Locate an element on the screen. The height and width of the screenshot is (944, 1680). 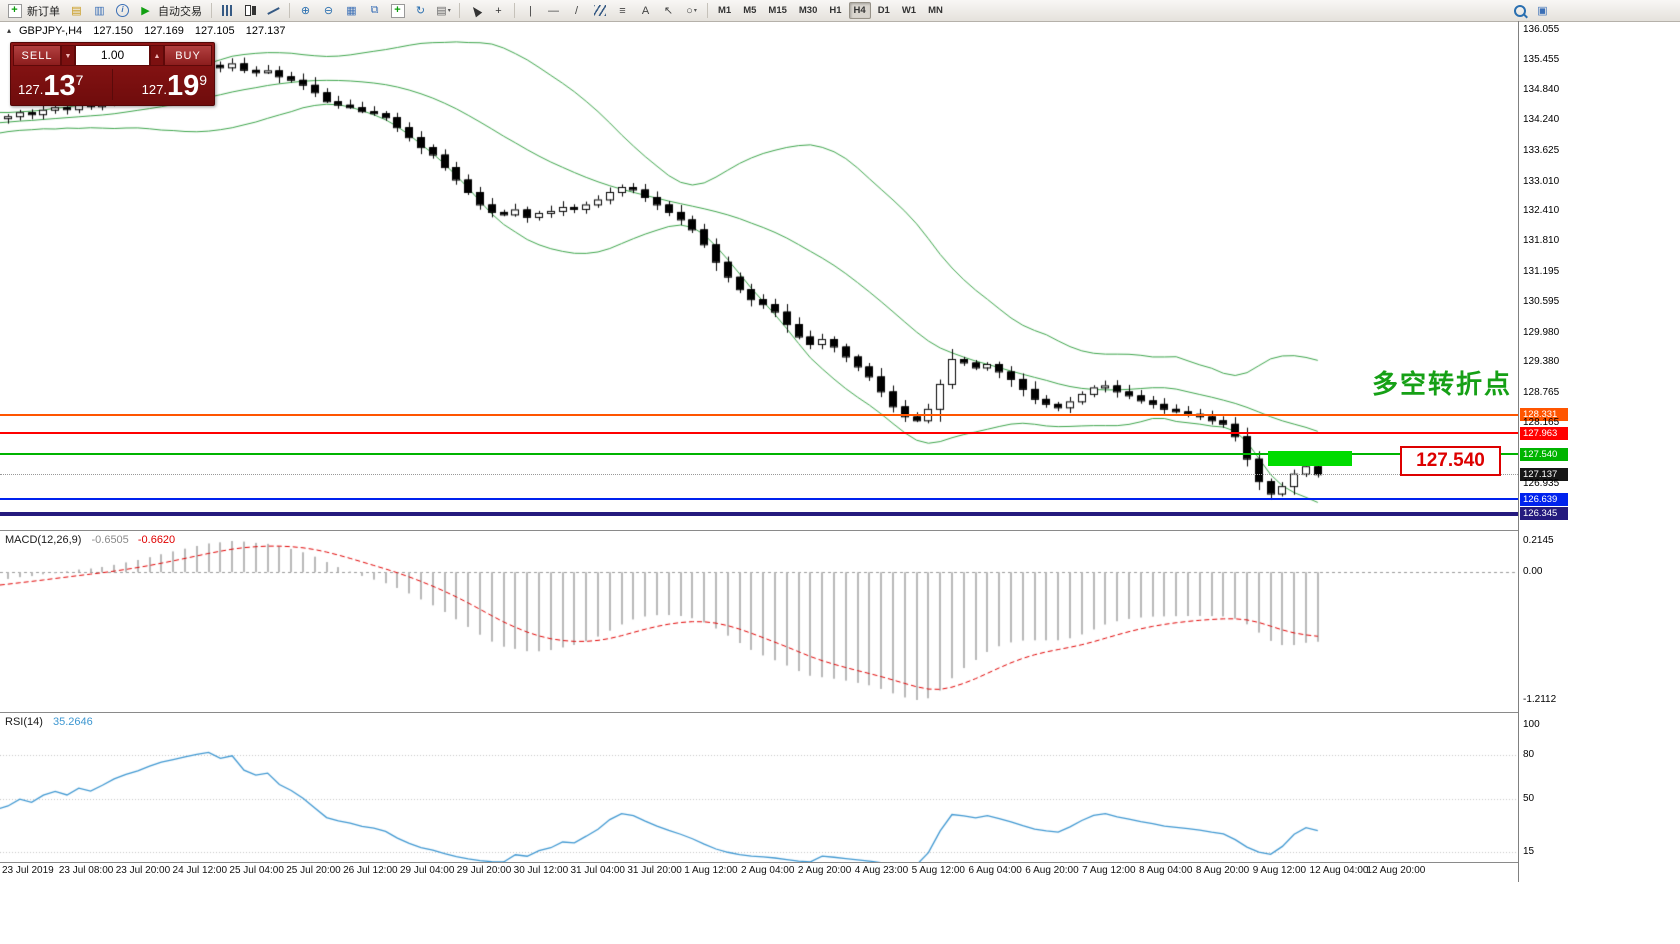
crosshair-icon-glyph: + is located at coordinates (498, 10).